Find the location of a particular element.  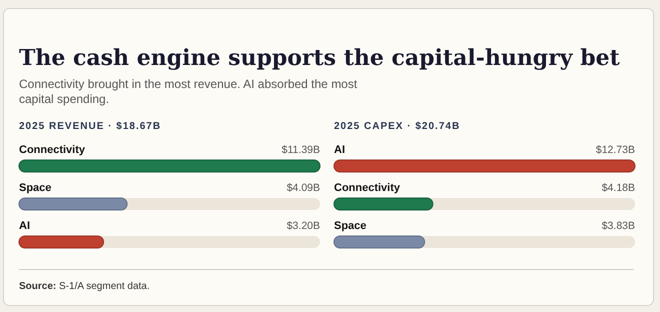

chart-title: 2025 CAPEX · $20.74B is located at coordinates (397, 126).